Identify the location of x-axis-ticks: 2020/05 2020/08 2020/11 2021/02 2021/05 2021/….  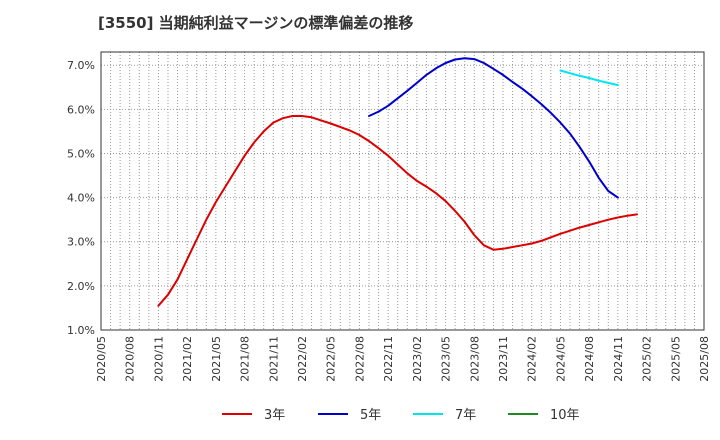
(403, 359).